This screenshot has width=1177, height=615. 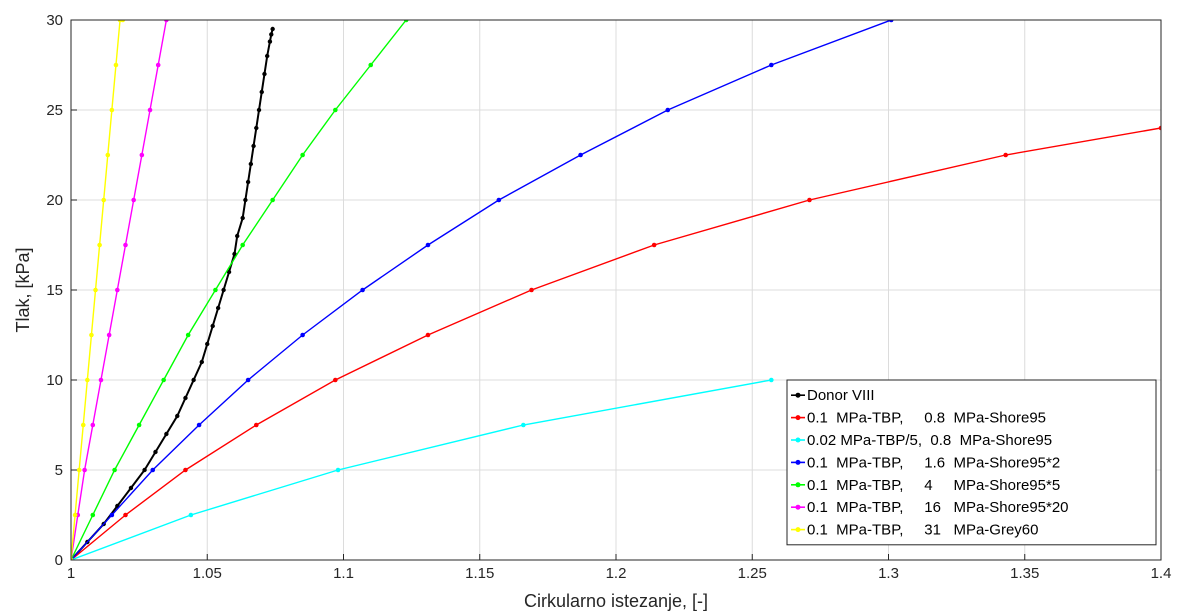 What do you see at coordinates (1161, 573) in the screenshot?
I see `x-tick-label: 1.4` at bounding box center [1161, 573].